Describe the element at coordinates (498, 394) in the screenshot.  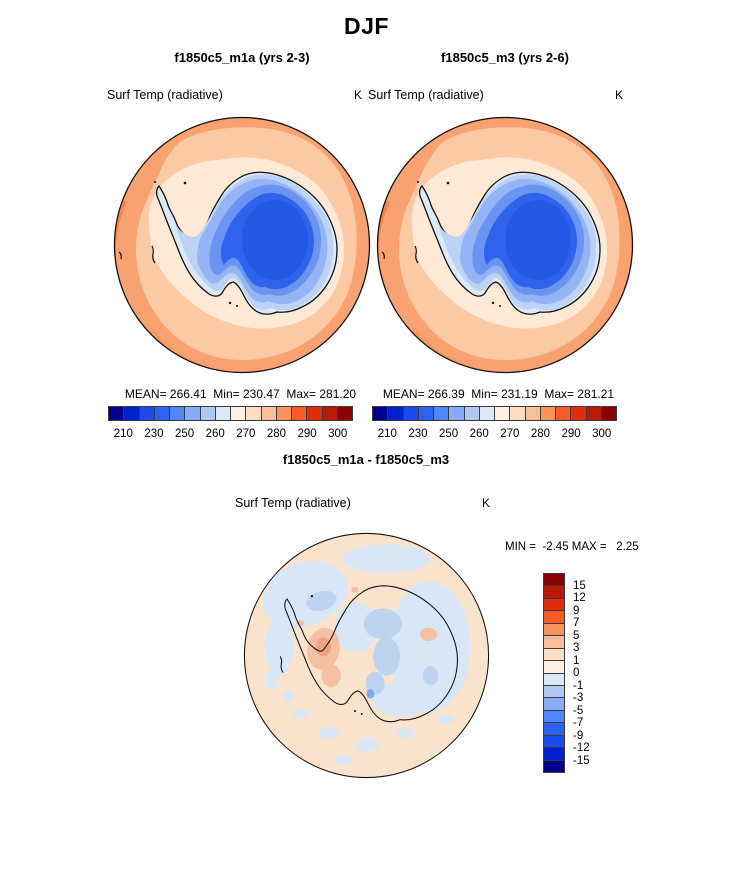
I see `panel-right-stats: MEAN= 266.39 Min= 231.19 Max= 281.21` at that location.